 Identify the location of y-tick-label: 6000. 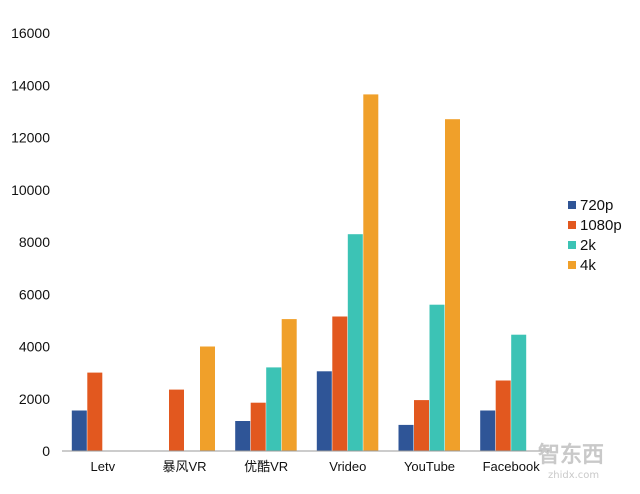
(34, 294).